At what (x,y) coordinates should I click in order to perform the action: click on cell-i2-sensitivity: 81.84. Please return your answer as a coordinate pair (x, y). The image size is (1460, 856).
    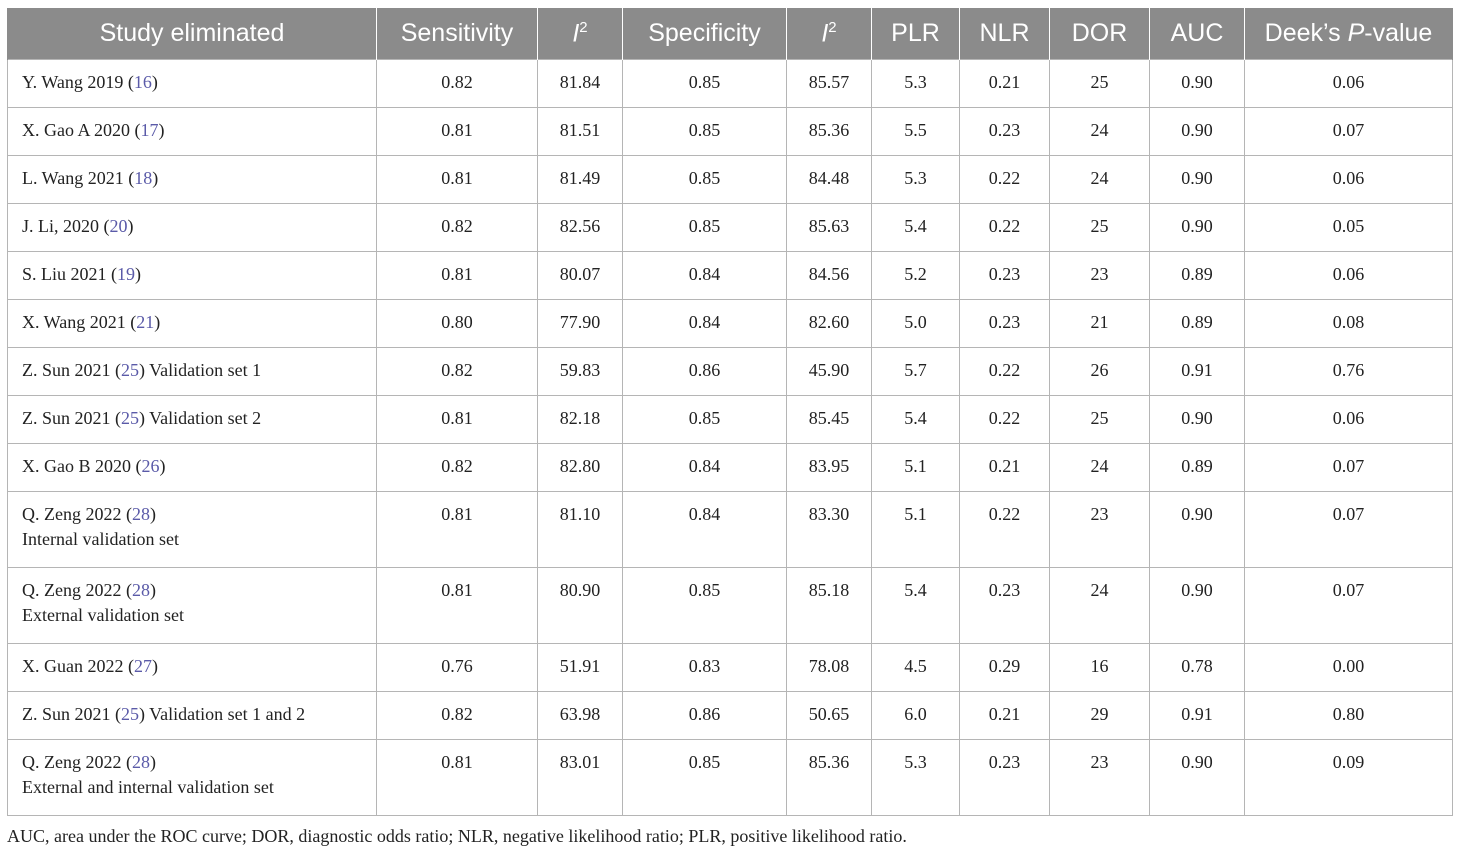
    Looking at the image, I should click on (580, 83).